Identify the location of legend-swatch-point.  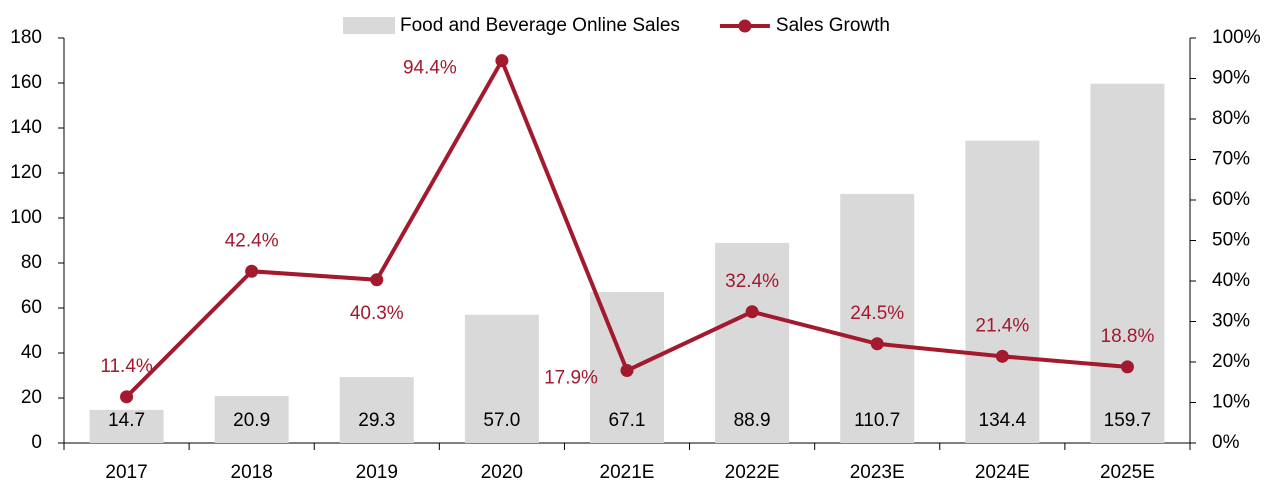
(745, 26).